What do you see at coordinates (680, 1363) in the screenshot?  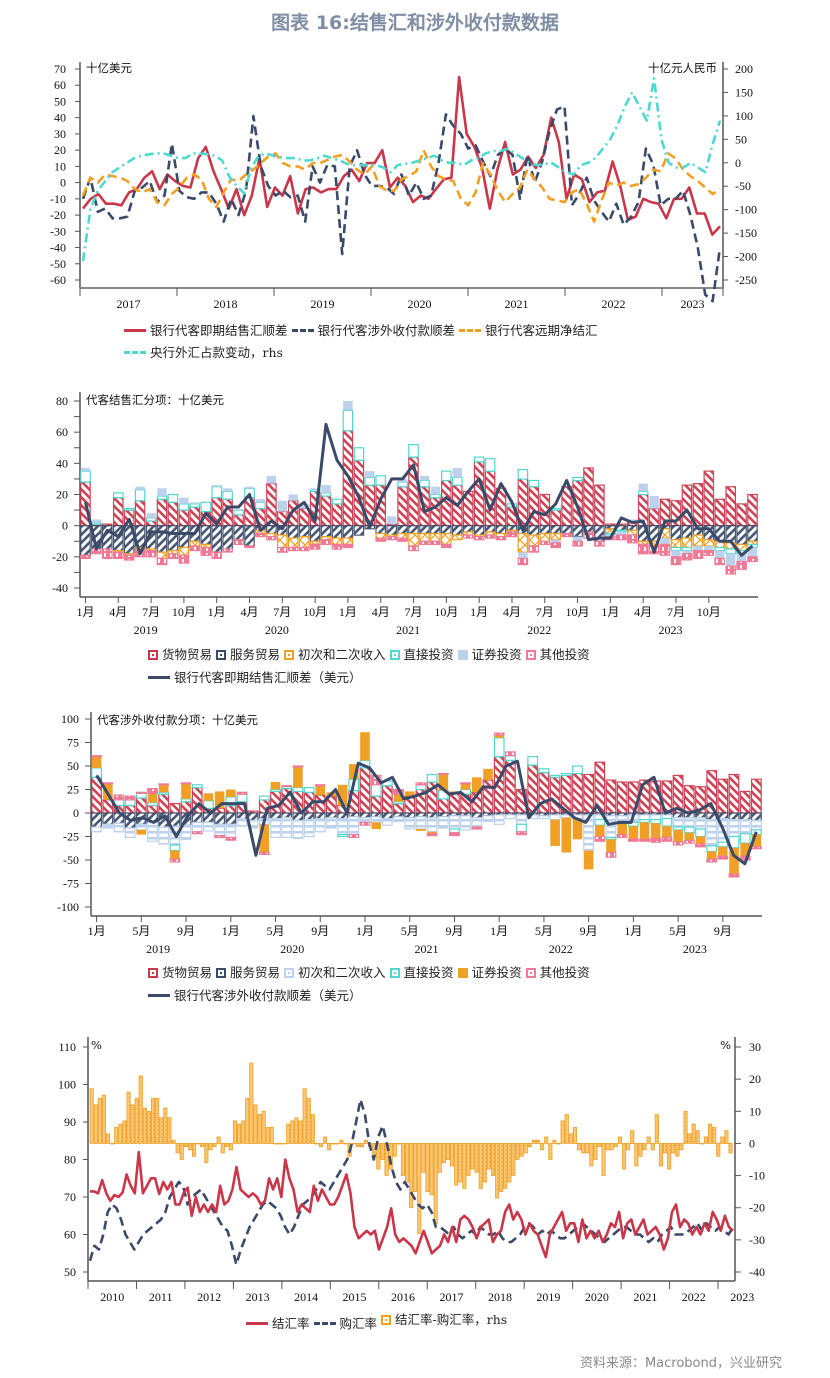 I see `source-note: 资料来源：Macrobond，兴业研究` at bounding box center [680, 1363].